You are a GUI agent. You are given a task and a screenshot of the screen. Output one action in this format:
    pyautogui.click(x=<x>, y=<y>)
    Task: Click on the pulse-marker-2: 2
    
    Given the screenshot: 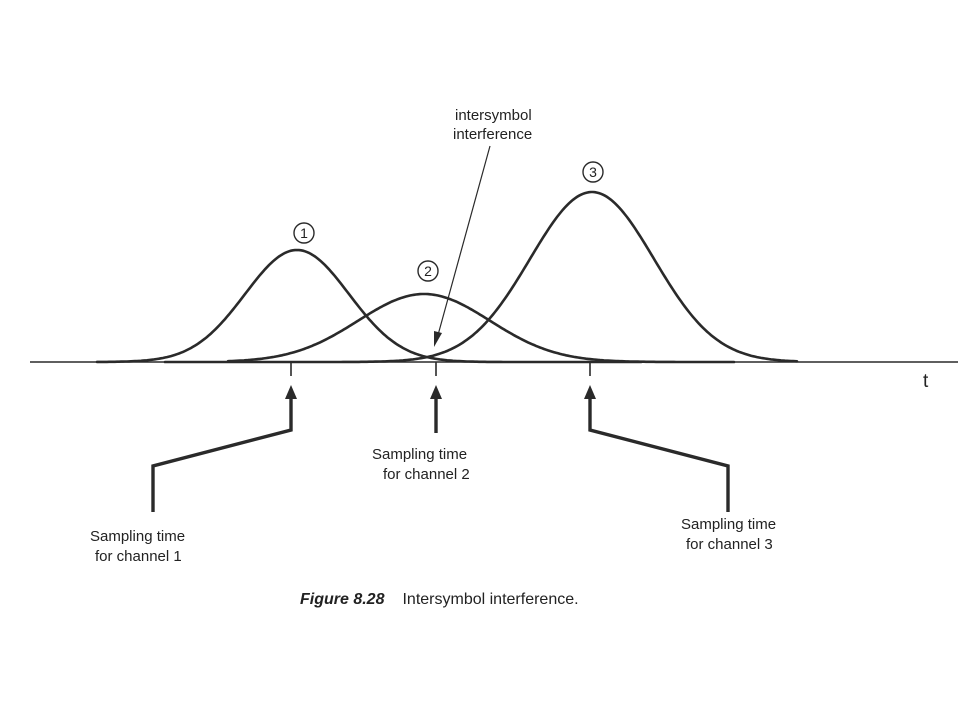 What is the action you would take?
    pyautogui.click(x=428, y=271)
    